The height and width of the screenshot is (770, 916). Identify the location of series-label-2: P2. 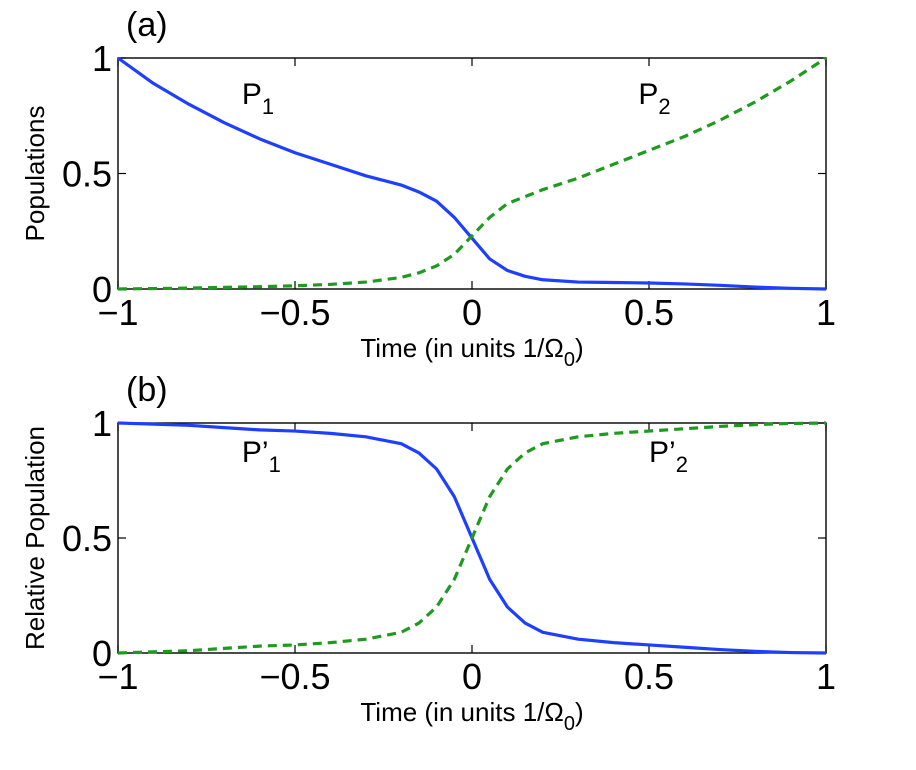
(654, 98).